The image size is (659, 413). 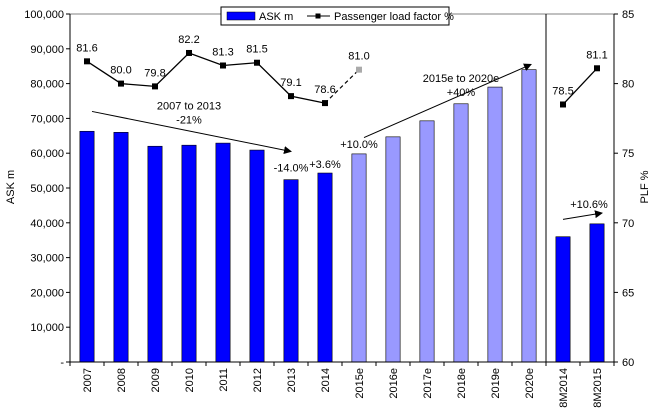 I want to click on bar-2013, so click(x=291, y=271).